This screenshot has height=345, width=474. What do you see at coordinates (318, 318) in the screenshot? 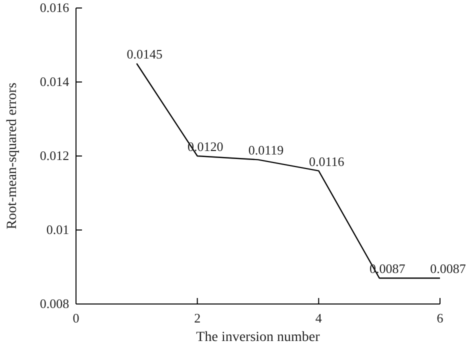
I see `x-tick-label: 4` at bounding box center [318, 318].